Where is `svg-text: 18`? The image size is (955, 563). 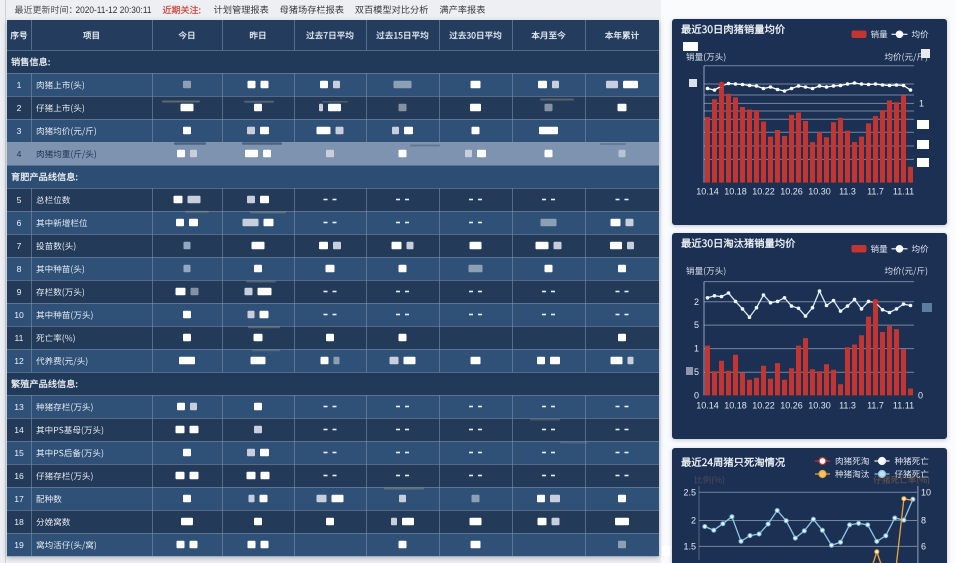
svg-text: 18 is located at coordinates (19, 522).